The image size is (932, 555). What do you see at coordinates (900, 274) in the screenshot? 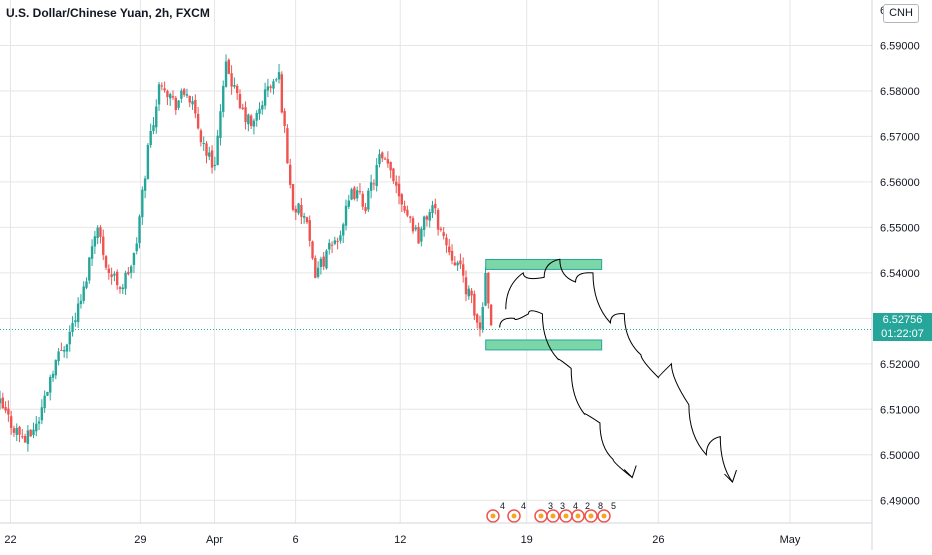
I see `y-tick-label: 6.54000` at bounding box center [900, 274].